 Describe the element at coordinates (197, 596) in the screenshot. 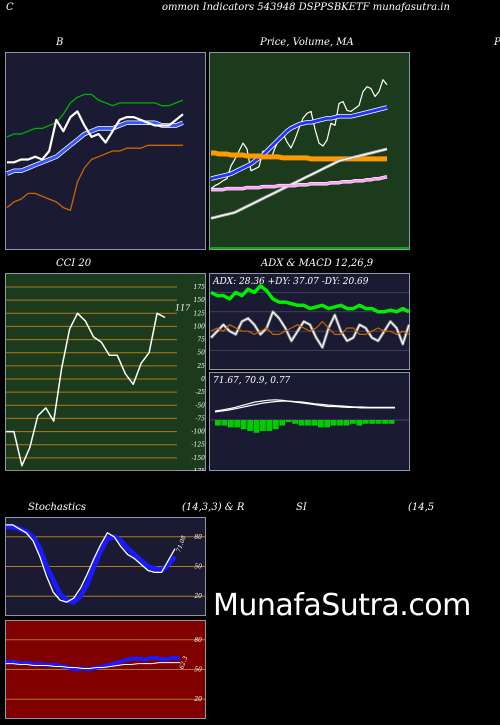

I see `stoch-tick-20: 20` at that location.